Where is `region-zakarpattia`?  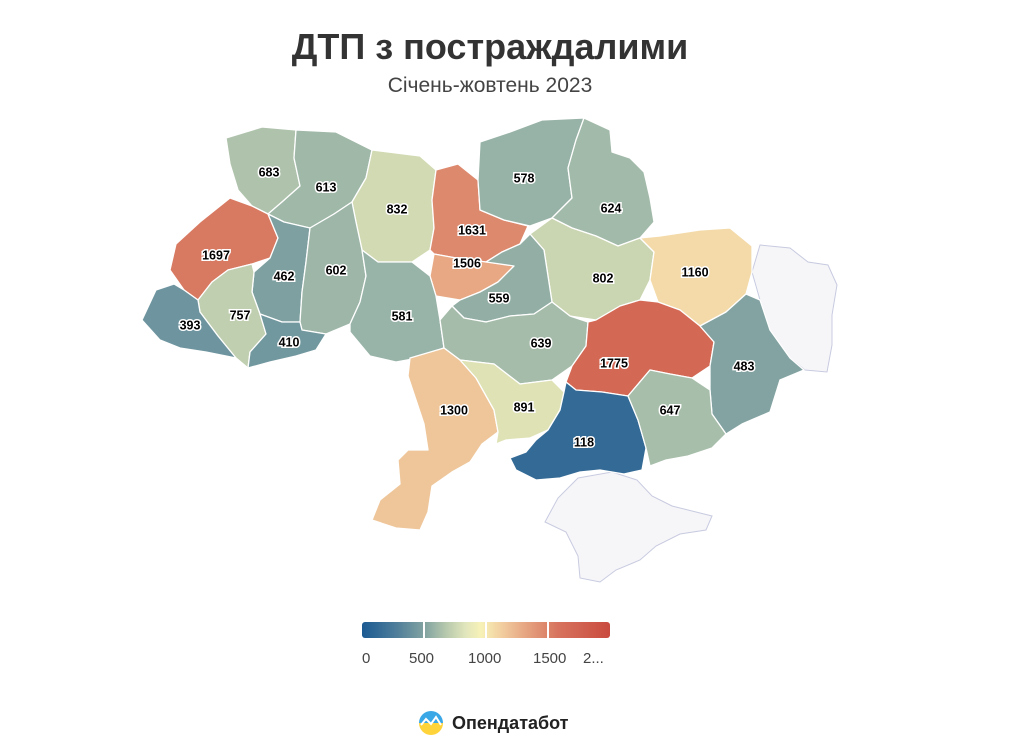 region-zakarpattia is located at coordinates (189, 321).